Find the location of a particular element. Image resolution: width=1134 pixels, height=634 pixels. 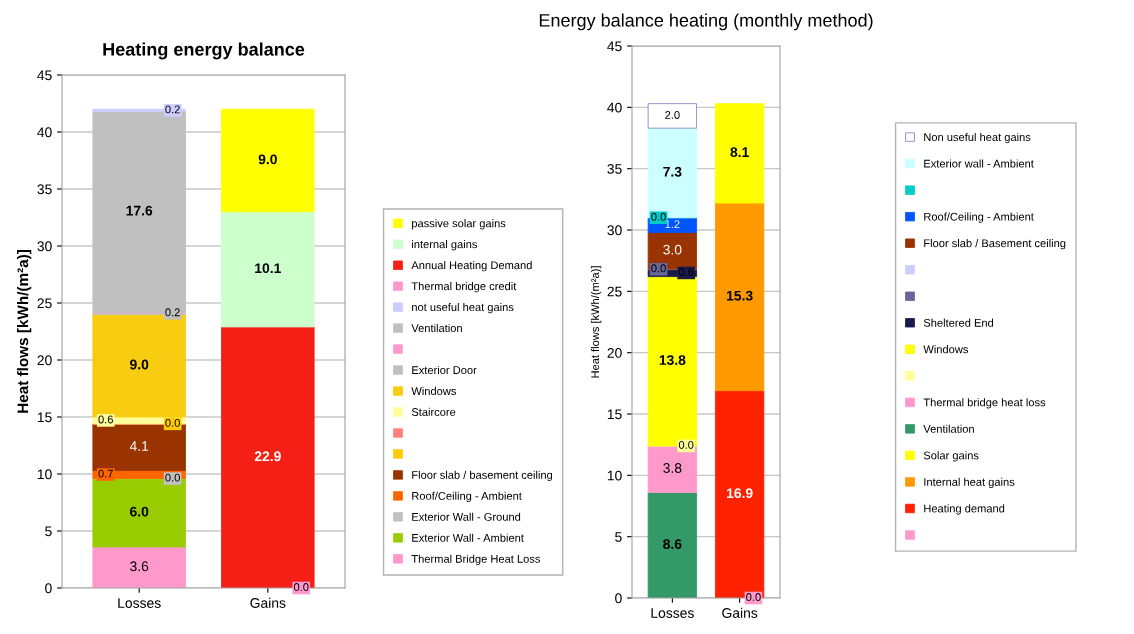

legend-label: Floor slab / basement ceiling is located at coordinates (482, 476).